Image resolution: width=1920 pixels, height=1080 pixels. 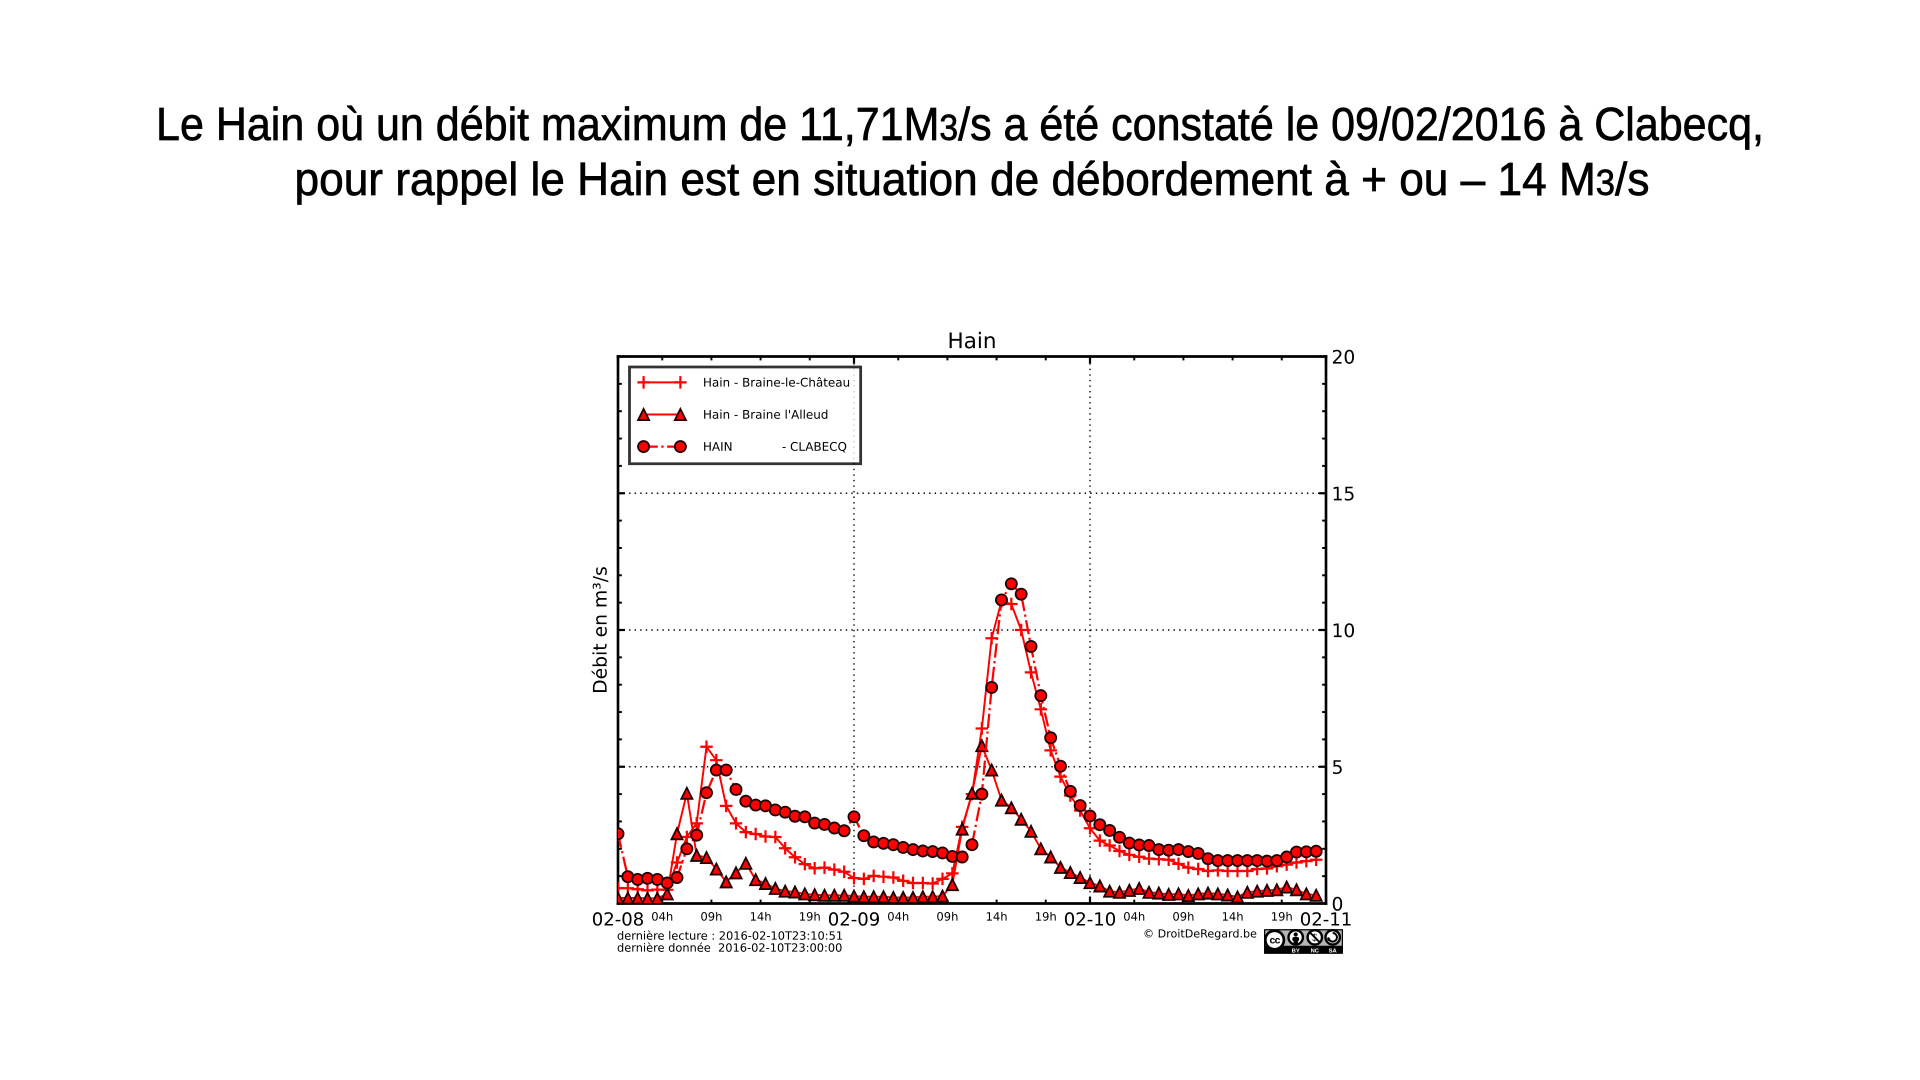 I want to click on svg-text: cc, so click(x=1275, y=941).